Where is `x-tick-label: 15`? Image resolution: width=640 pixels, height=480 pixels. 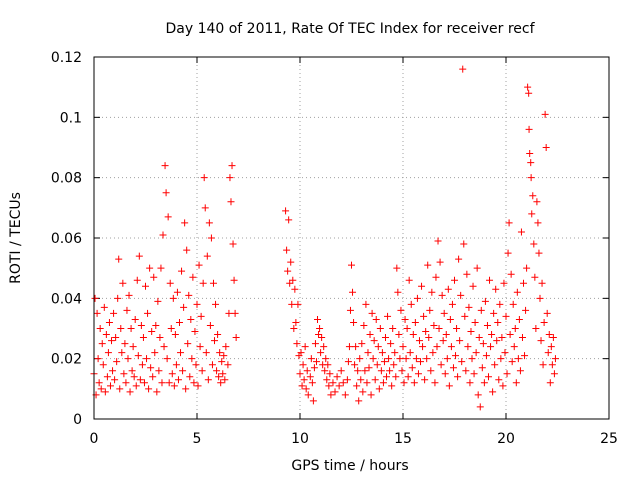
x-tick-label: 15 is located at coordinates (403, 439).